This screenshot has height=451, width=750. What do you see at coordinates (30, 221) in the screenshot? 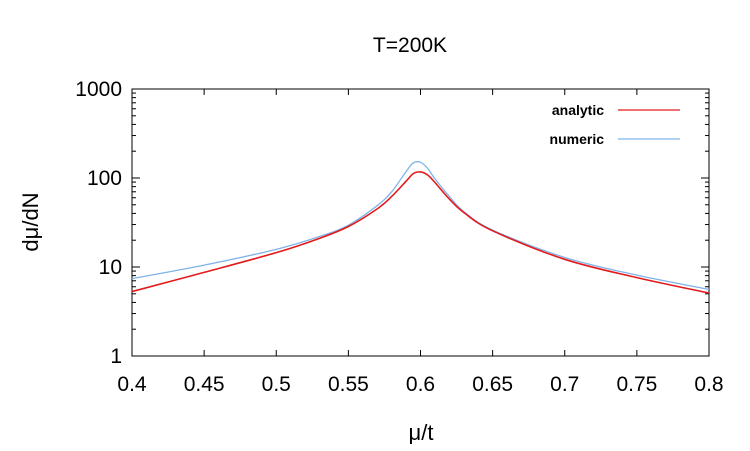
I see `y-axis-label: dμ/dN` at bounding box center [30, 221].